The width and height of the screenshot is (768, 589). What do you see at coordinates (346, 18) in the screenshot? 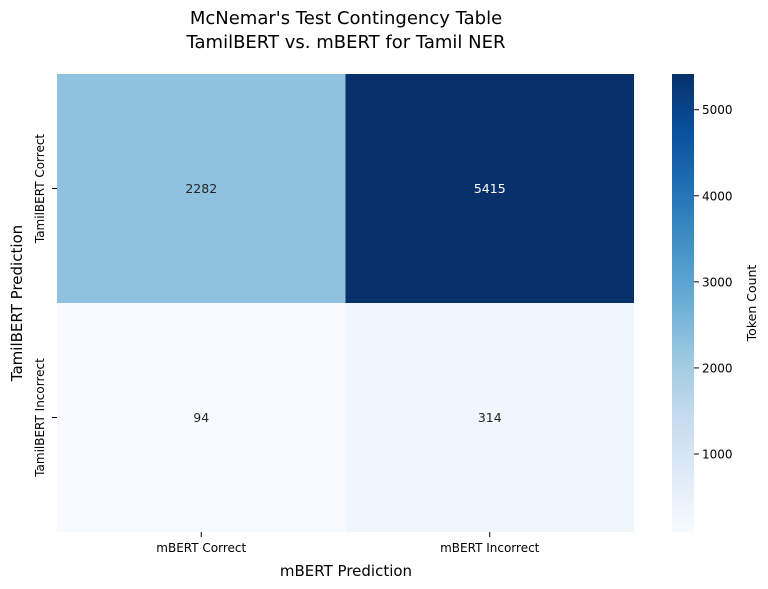
I see `chart-title-line-1: McNemar's Test Contingency Table` at bounding box center [346, 18].